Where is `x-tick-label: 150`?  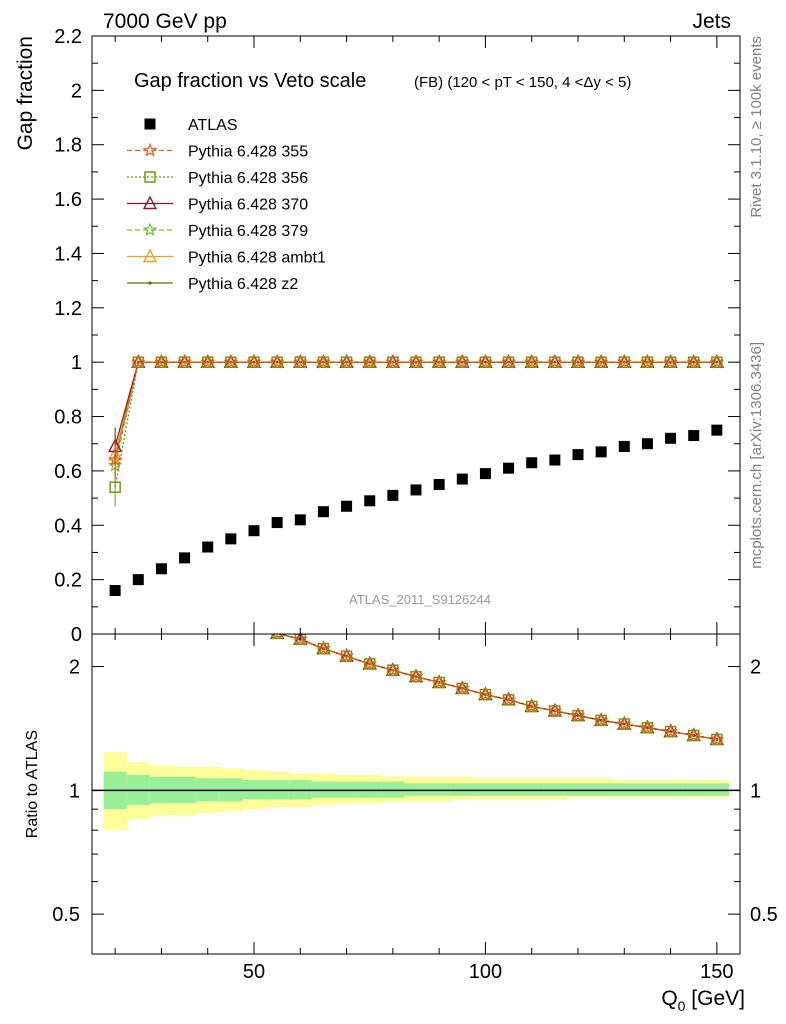
x-tick-label: 150 is located at coordinates (716, 972).